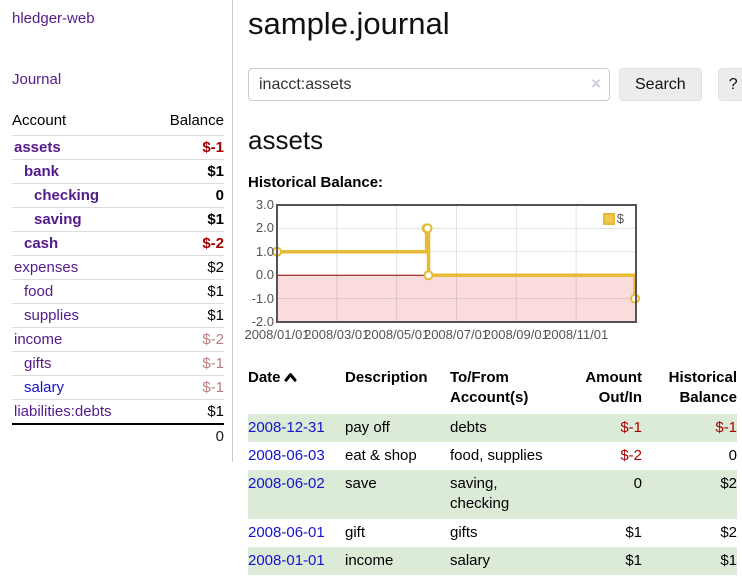  What do you see at coordinates (53, 18) in the screenshot?
I see `brand-link: hledger-web` at bounding box center [53, 18].